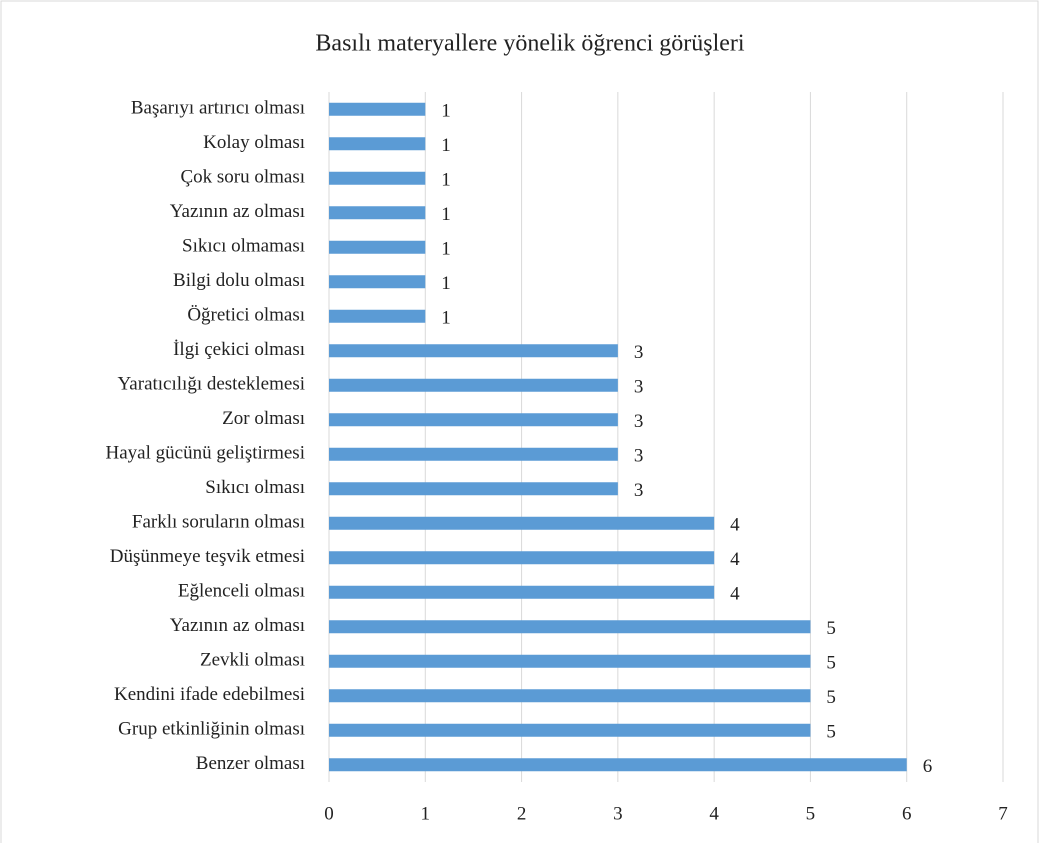 The height and width of the screenshot is (843, 1040). Describe the element at coordinates (241, 591) in the screenshot. I see `y-tick-label: Eğlenceli olması` at that location.